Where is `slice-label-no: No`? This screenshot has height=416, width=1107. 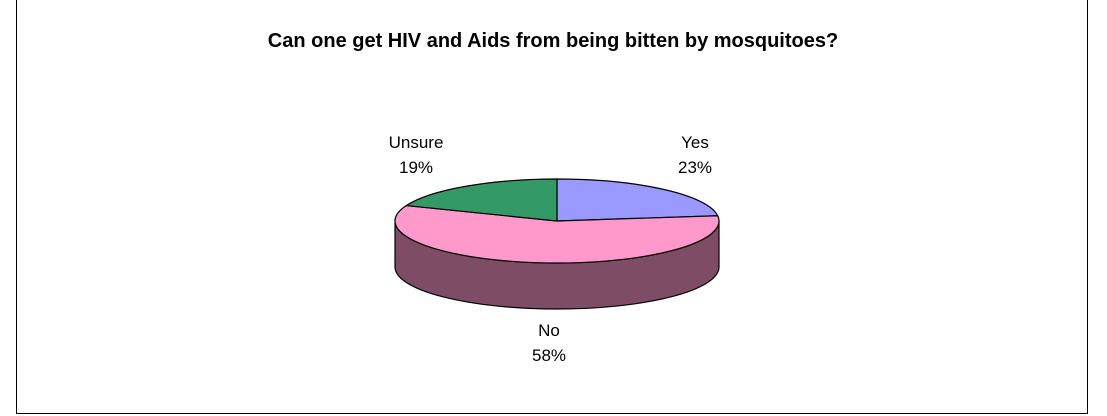
slice-label-no: No is located at coordinates (549, 330).